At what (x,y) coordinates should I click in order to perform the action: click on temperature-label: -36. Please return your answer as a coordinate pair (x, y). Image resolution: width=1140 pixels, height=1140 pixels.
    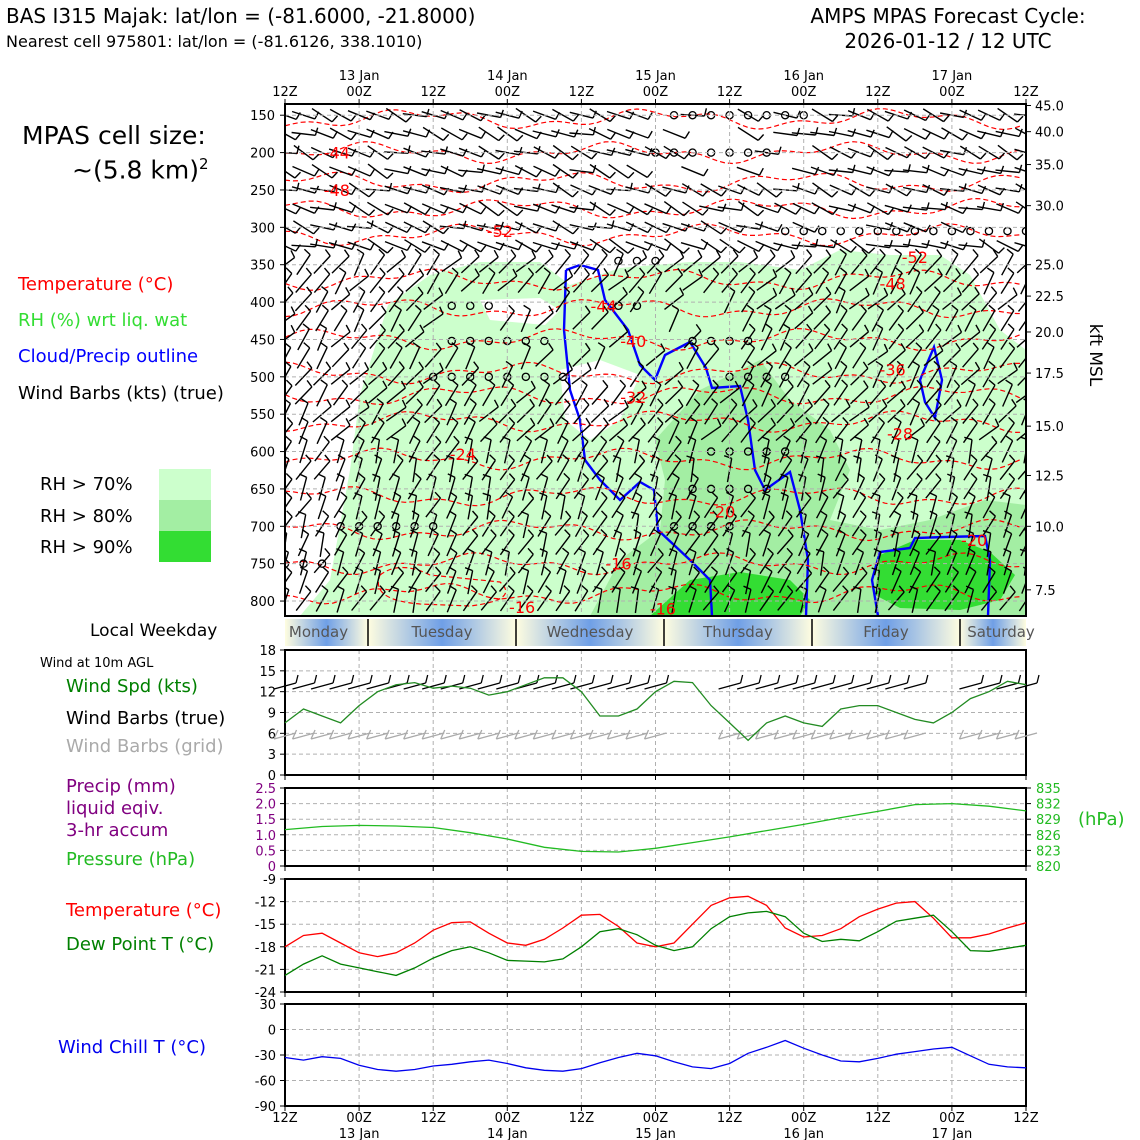
    Looking at the image, I should click on (893, 369).